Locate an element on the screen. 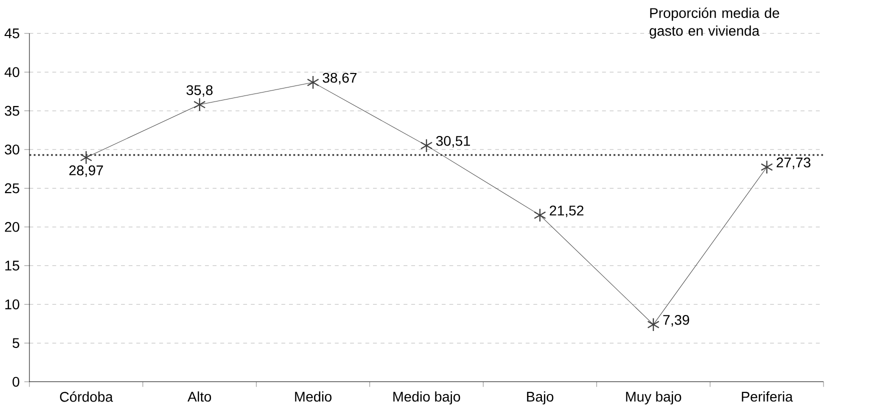  y-tick-label: 30 is located at coordinates (12, 149).